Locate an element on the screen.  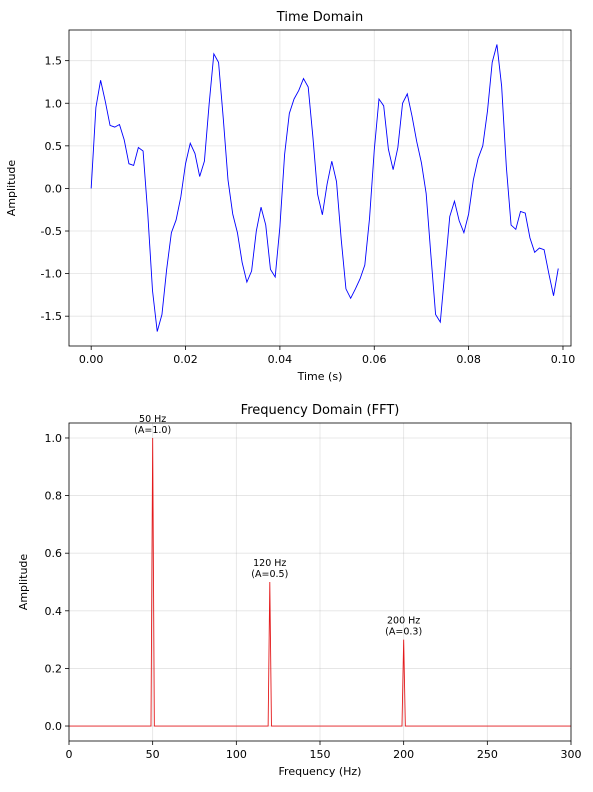
y-tick-label: -1.5 is located at coordinates (51, 316).